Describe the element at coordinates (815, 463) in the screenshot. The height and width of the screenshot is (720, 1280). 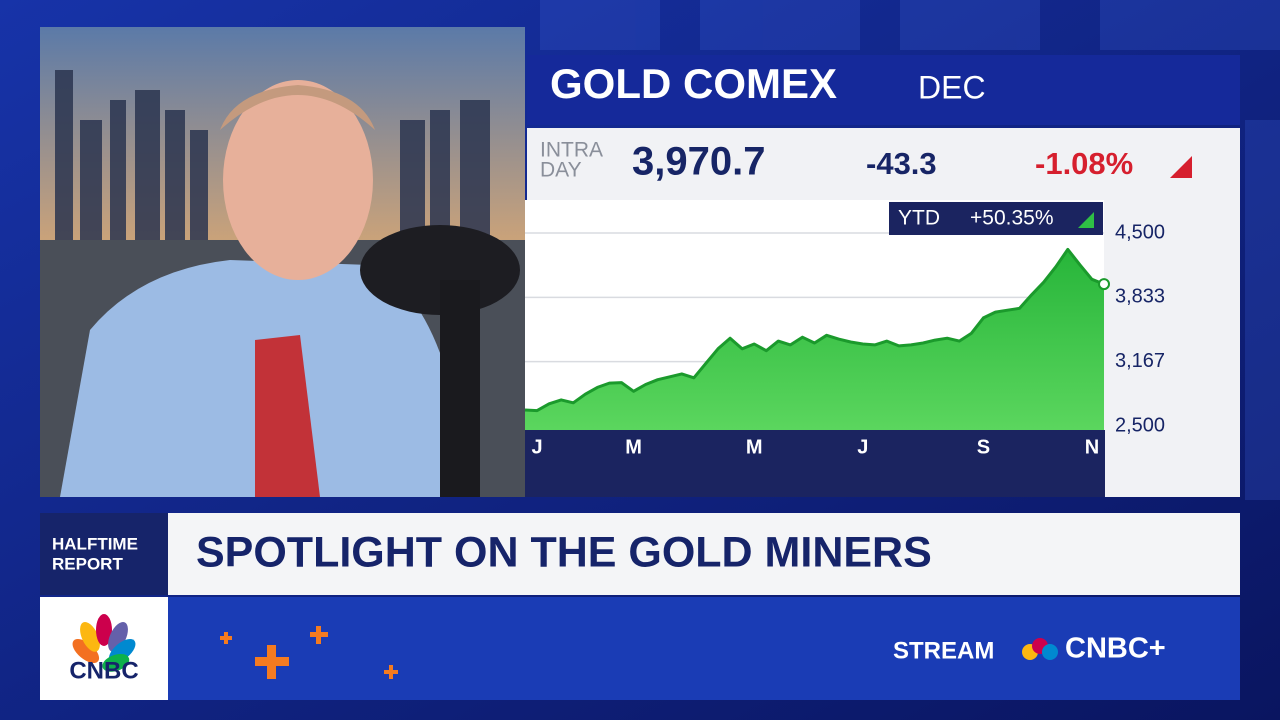
I see `x-axis-panel` at that location.